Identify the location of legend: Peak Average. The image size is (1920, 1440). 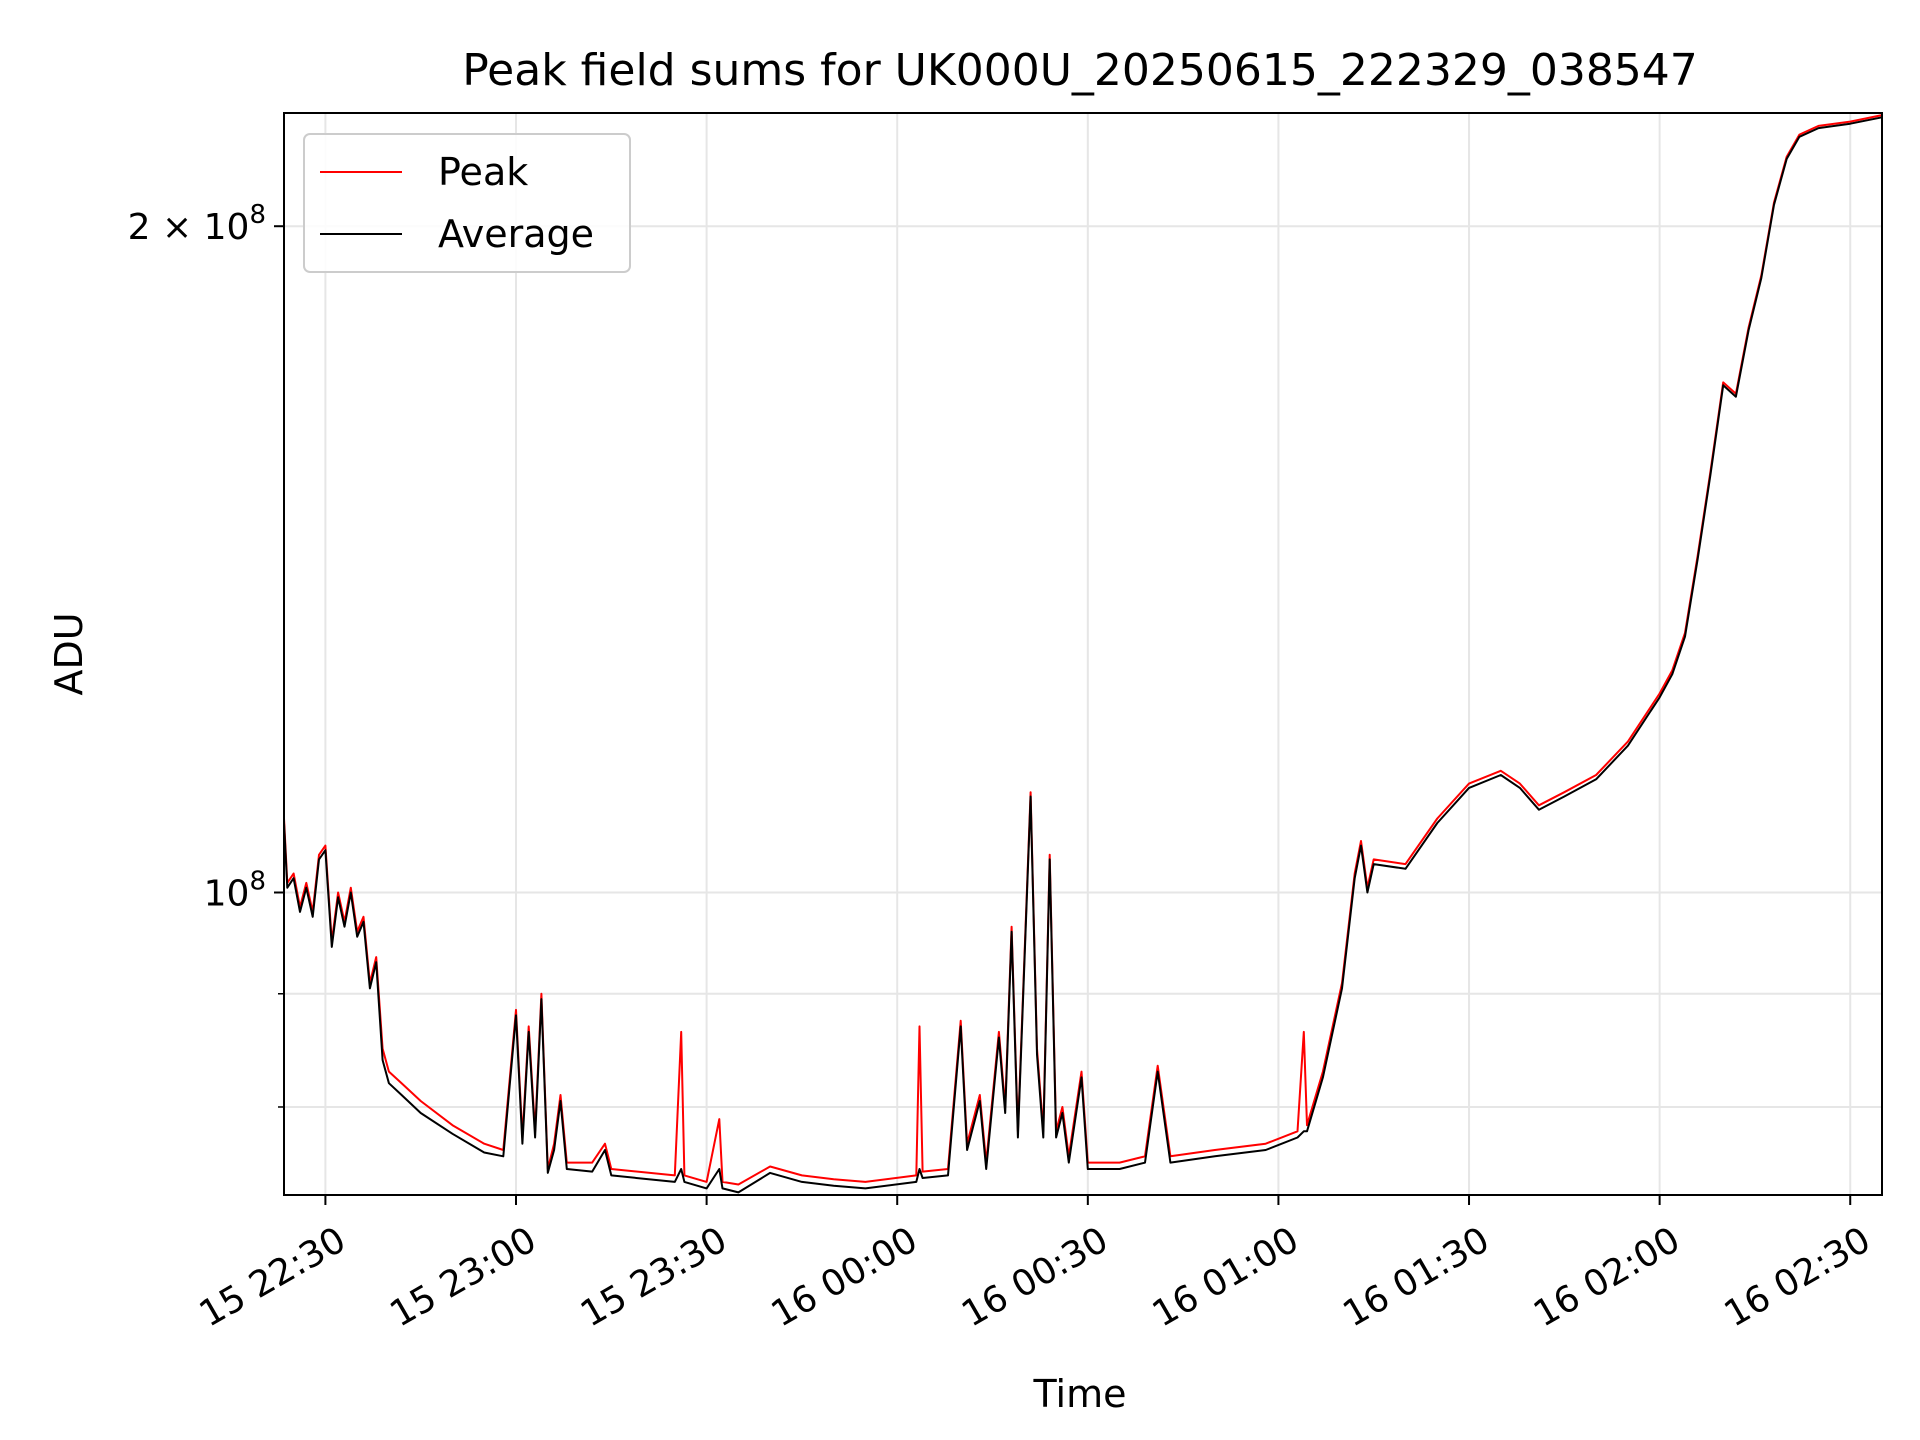
(467, 203).